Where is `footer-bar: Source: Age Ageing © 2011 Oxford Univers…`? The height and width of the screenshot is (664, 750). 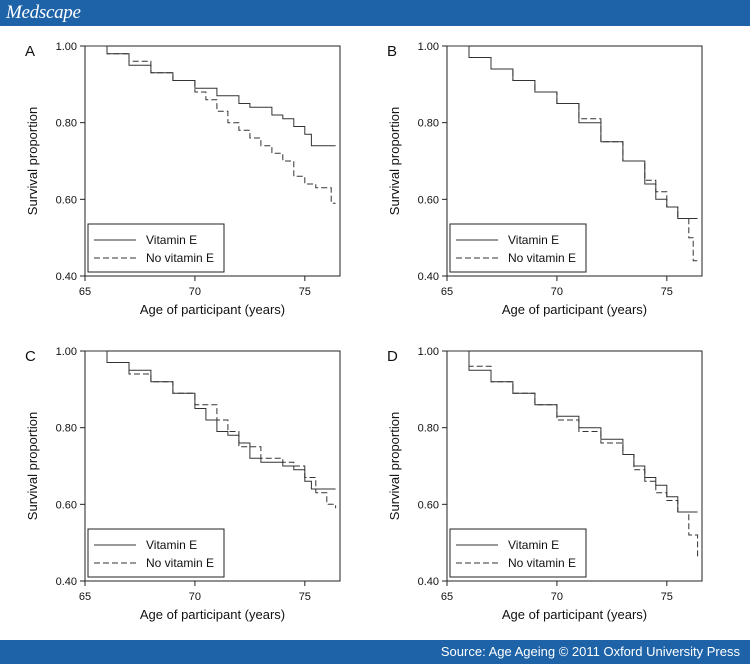
footer-bar: Source: Age Ageing © 2011 Oxford Univers… is located at coordinates (375, 652).